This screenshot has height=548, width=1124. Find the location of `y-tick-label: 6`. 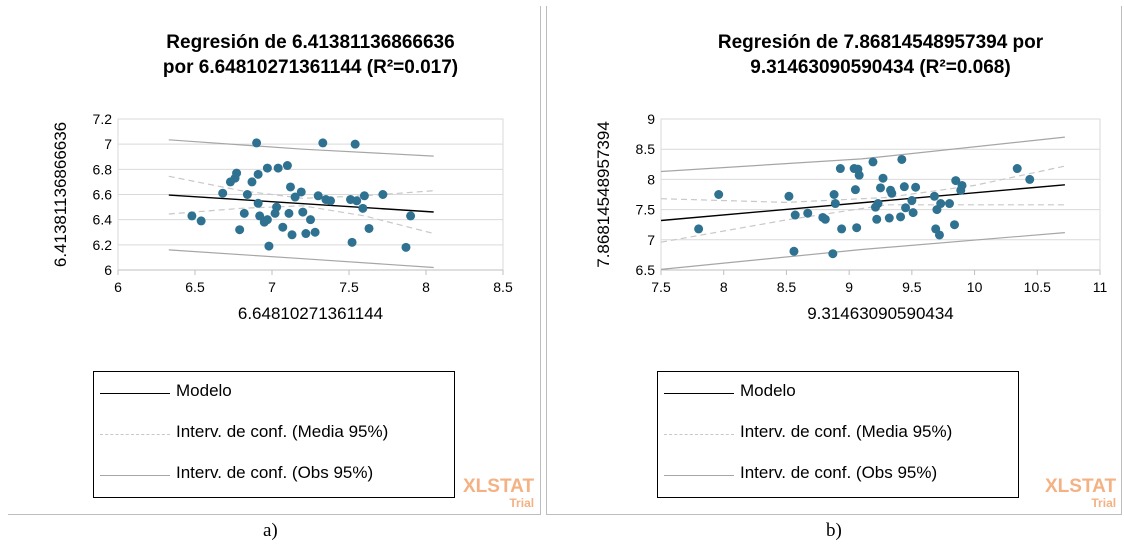

y-tick-label: 6 is located at coordinates (108, 270).